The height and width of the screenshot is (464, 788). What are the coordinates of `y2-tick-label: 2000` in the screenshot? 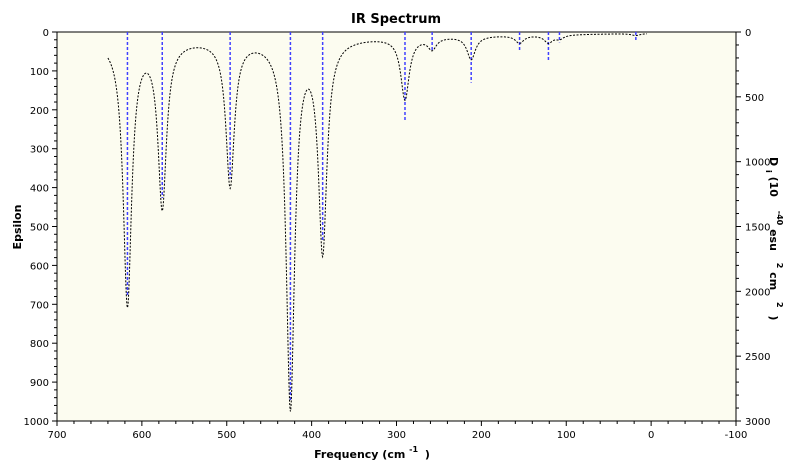 It's located at (757, 292).